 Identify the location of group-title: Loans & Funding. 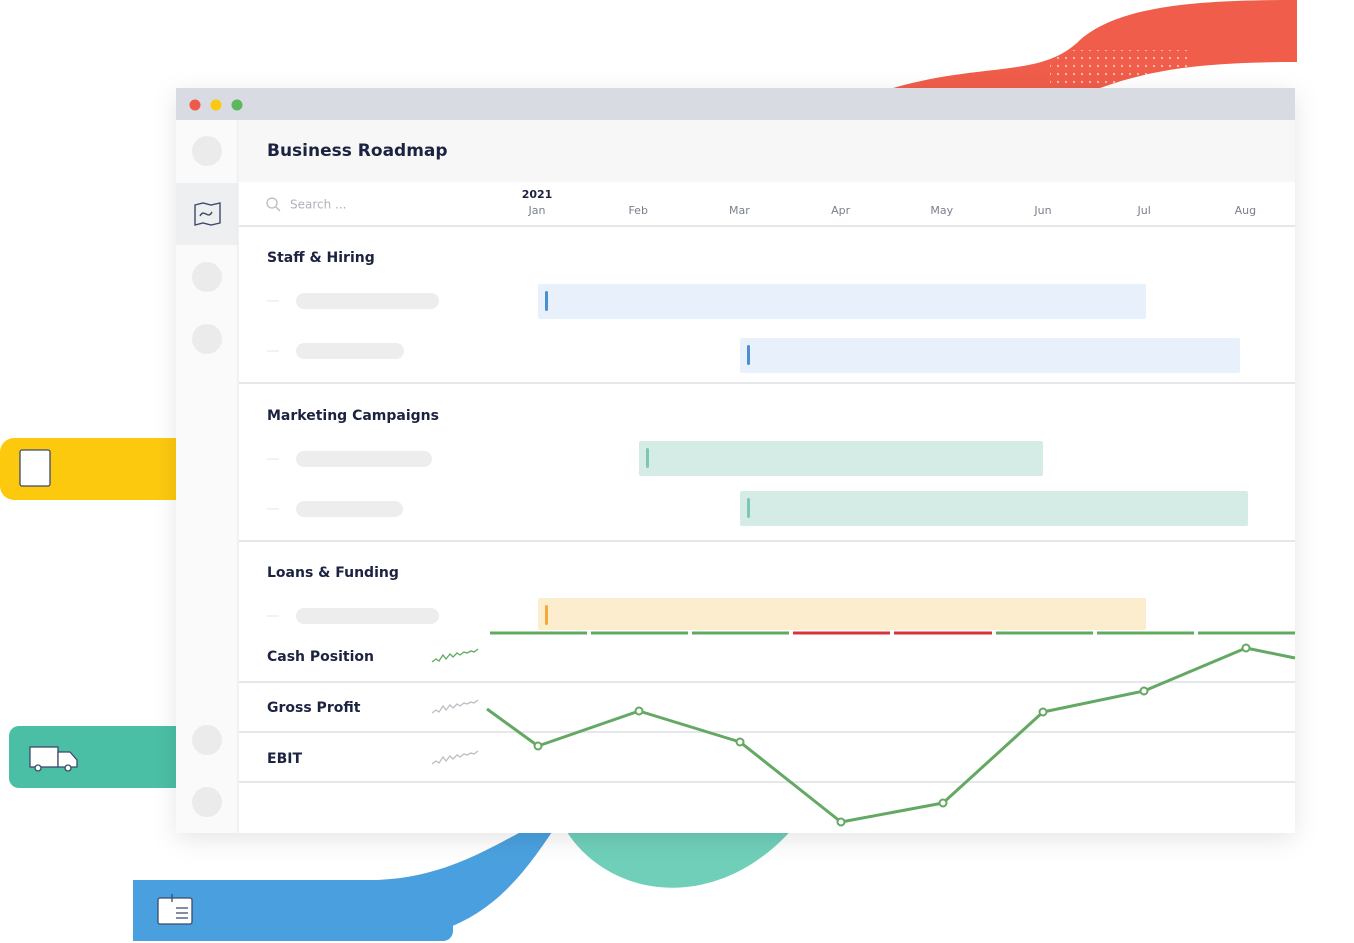
(333, 573).